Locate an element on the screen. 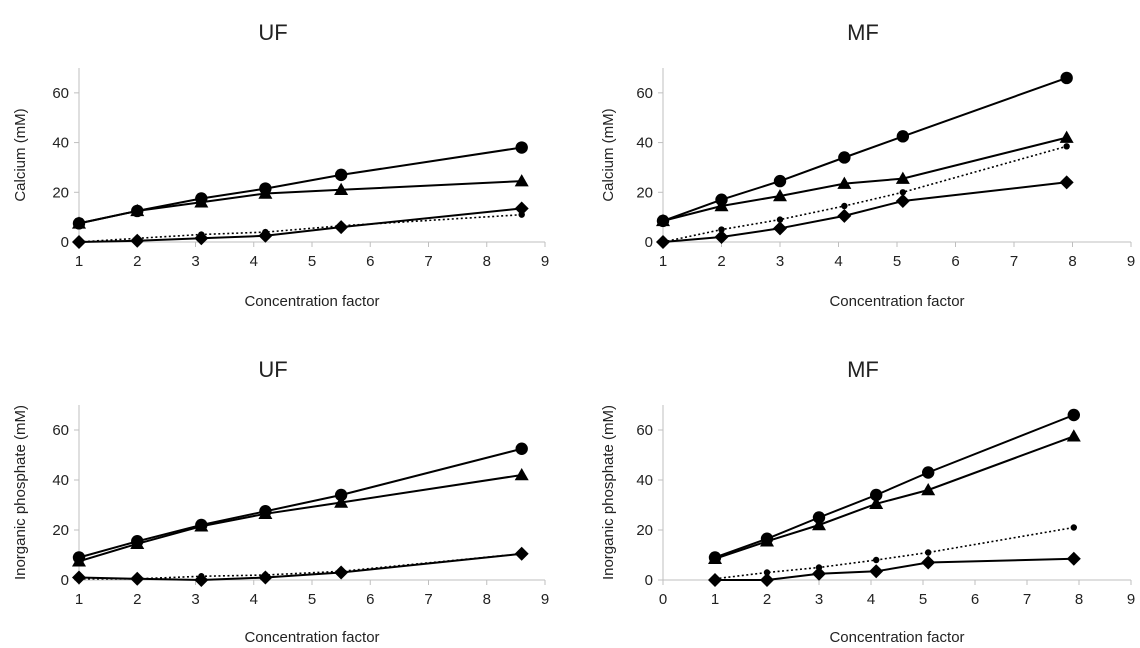 The height and width of the screenshot is (648, 1140). x-tick-label: 3 is located at coordinates (780, 261).